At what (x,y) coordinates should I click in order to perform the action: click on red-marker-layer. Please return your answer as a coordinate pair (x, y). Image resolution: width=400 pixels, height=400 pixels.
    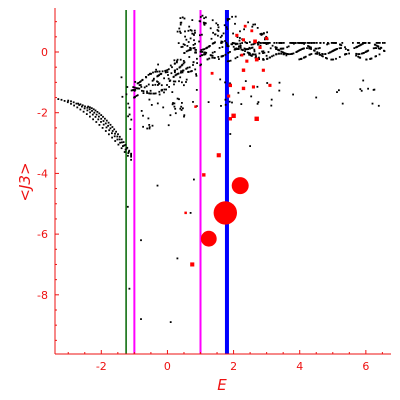
    Looking at the image, I should click on (228, 145).